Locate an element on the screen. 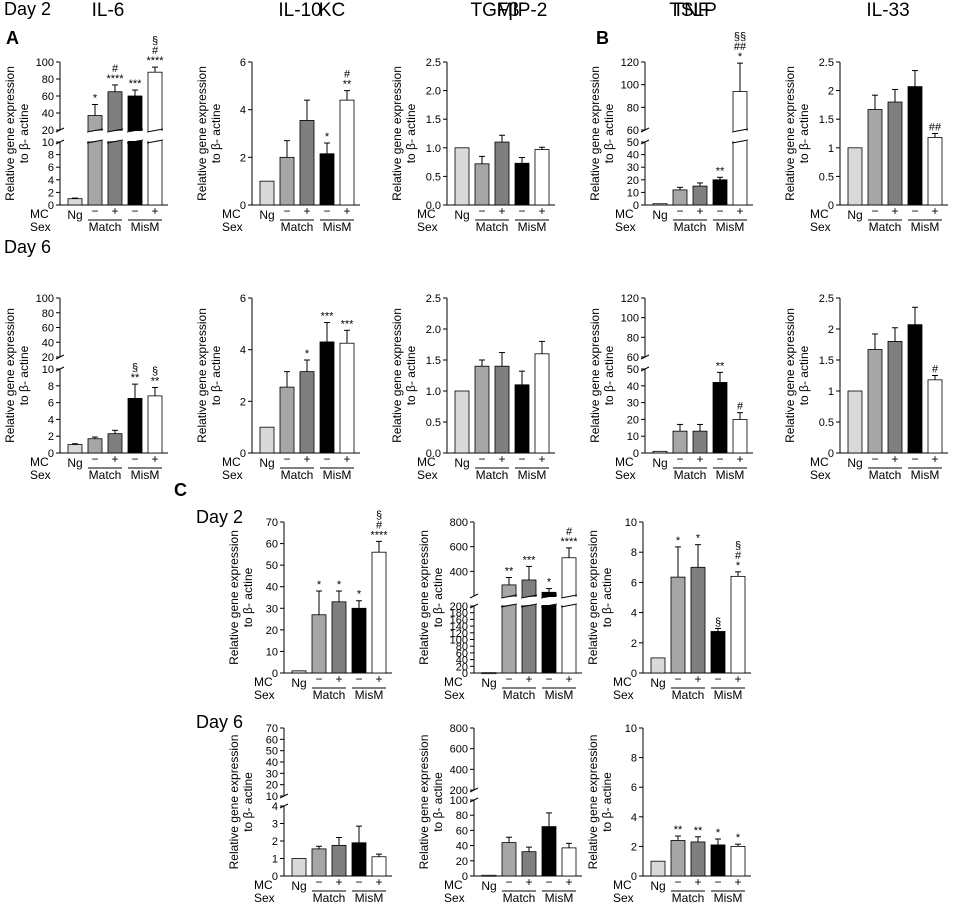 Image resolution: width=963 pixels, height=915 pixels. y-tick-label: 6 is located at coordinates (243, 299).